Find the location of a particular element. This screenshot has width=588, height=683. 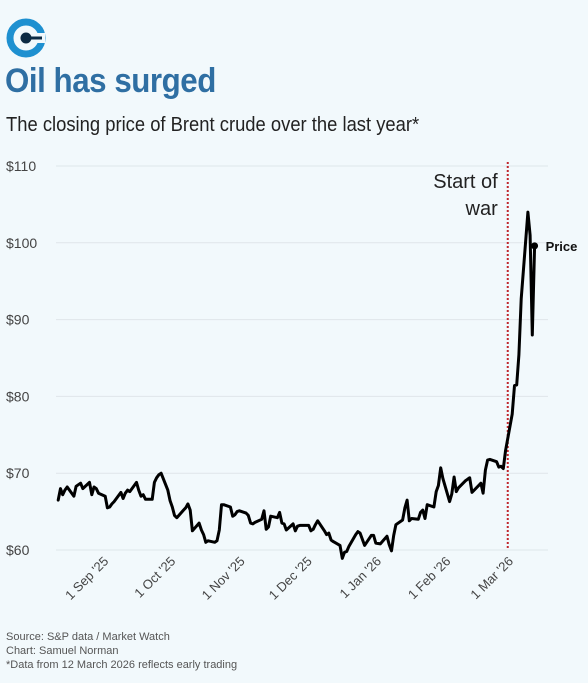

annotation-label: Start of is located at coordinates (465, 182).